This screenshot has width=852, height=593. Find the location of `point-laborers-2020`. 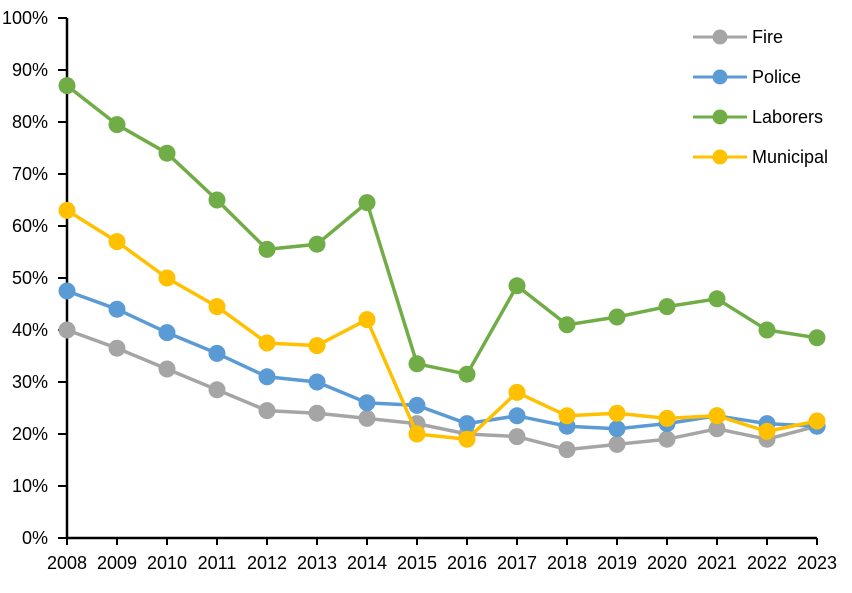

point-laborers-2020 is located at coordinates (667, 307).